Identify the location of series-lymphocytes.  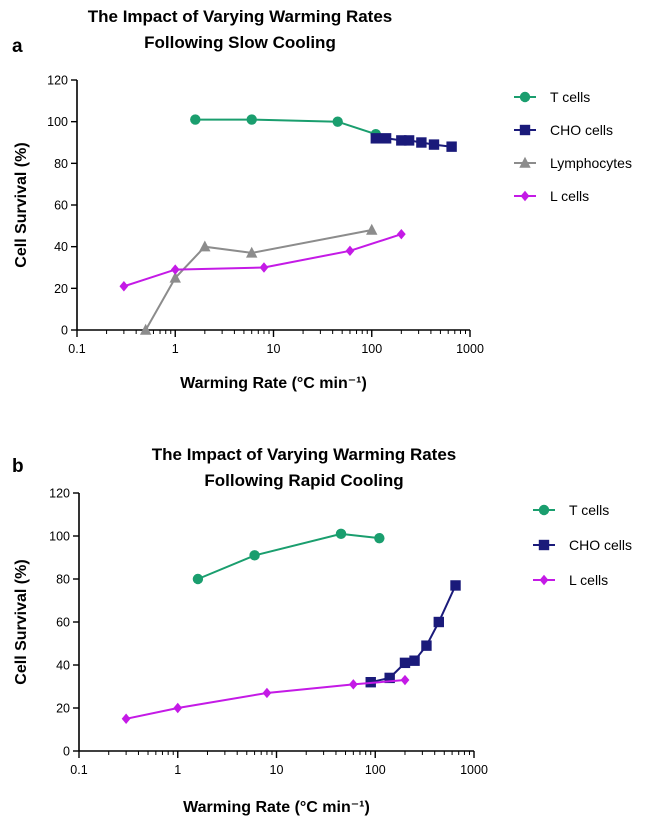
(258, 279).